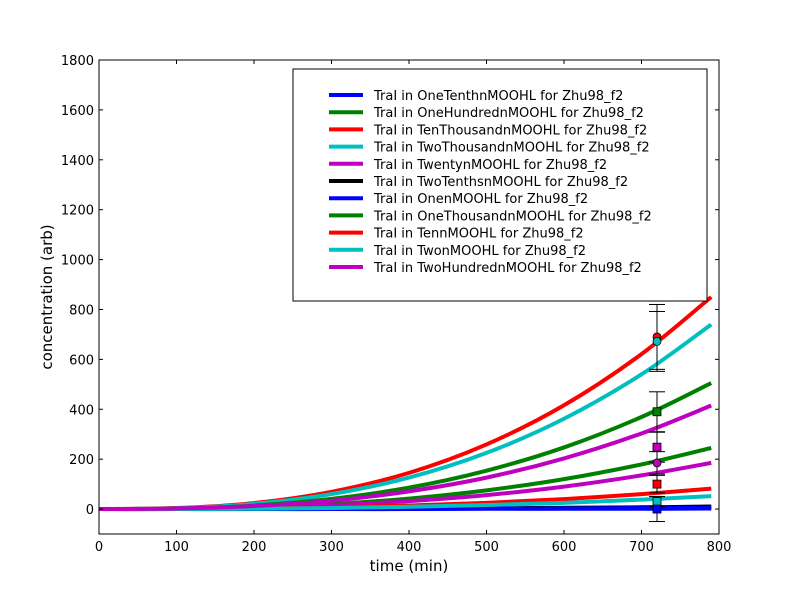 Image resolution: width=800 pixels, height=604 pixels. What do you see at coordinates (479, 251) in the screenshot?
I see `legend-entry: TraI in TwonMOOHL for Zhu98_f2` at bounding box center [479, 251].